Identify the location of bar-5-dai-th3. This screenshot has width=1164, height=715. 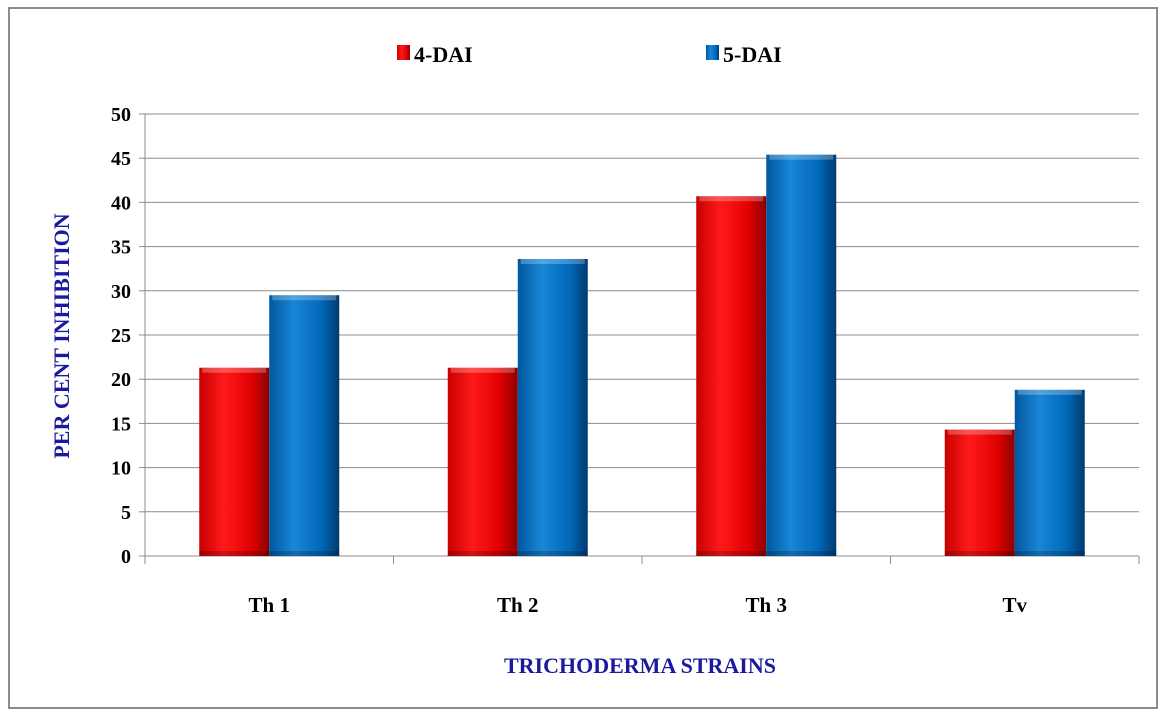
(801, 355).